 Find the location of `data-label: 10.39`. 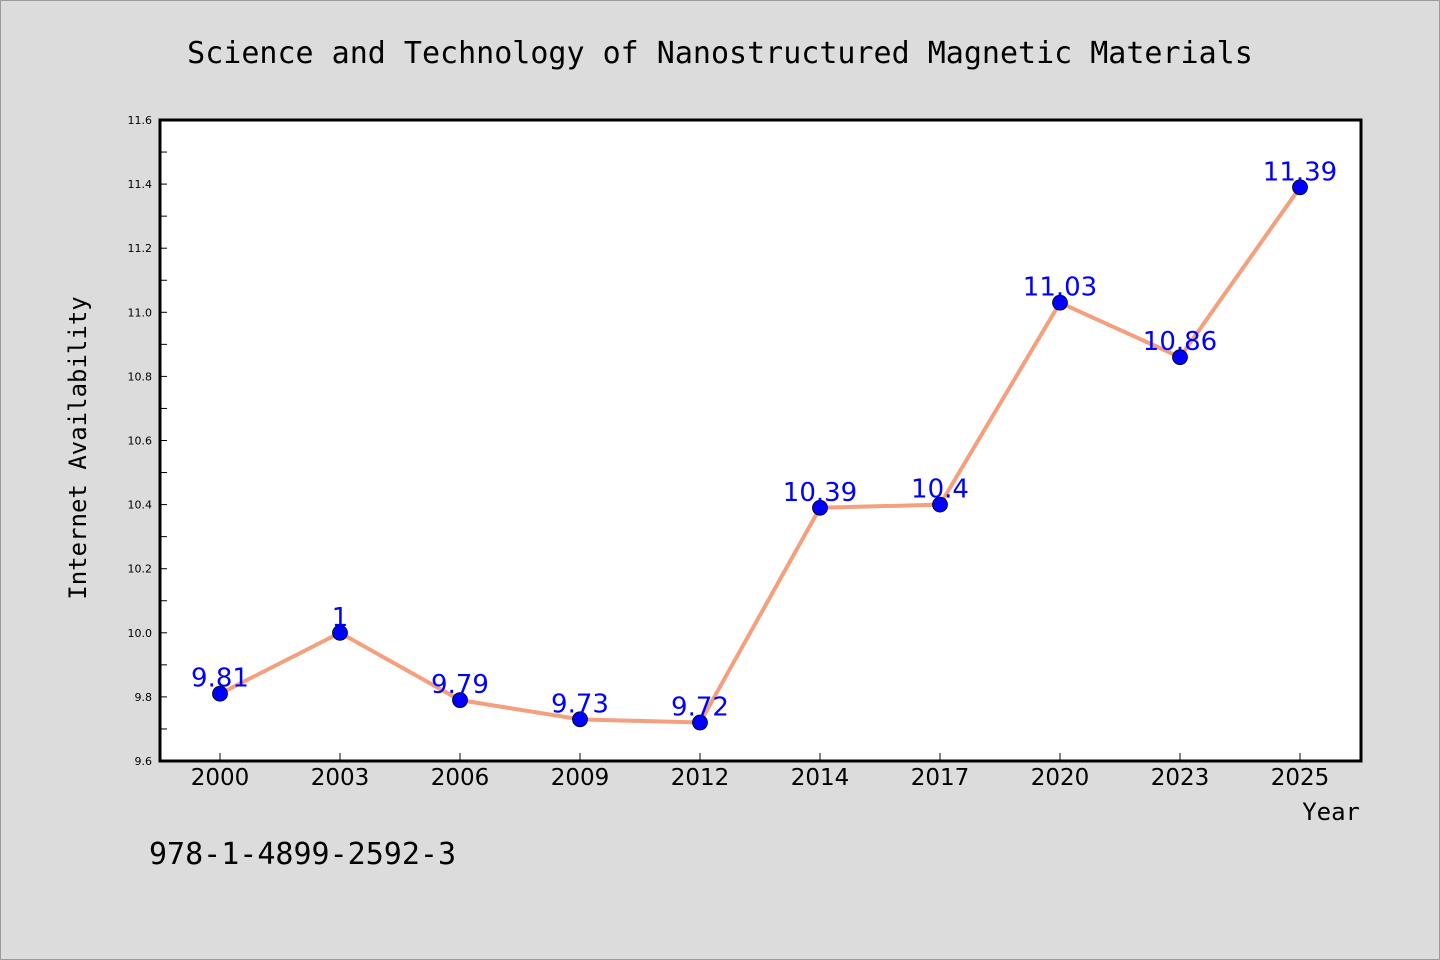

data-label: 10.39 is located at coordinates (820, 493).